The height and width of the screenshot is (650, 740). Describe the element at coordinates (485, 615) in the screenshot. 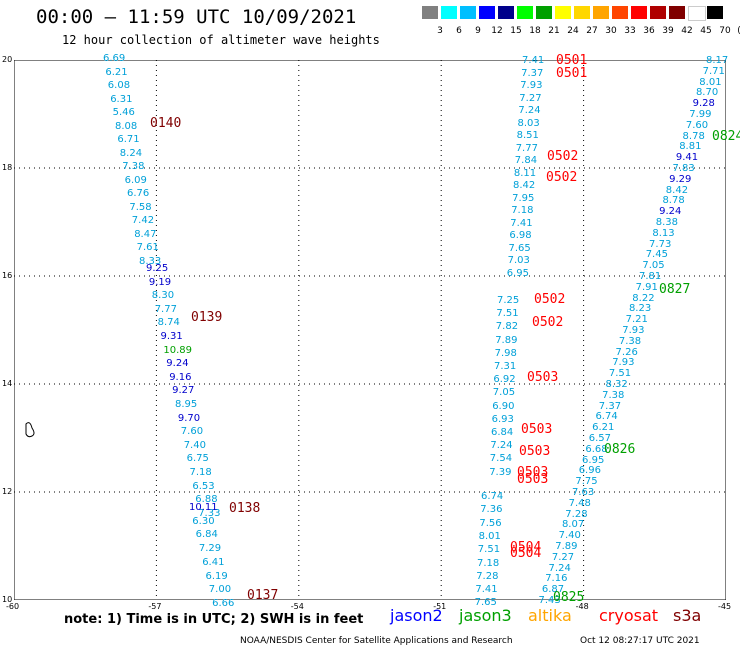

I see `legend-jason3: jason3` at that location.